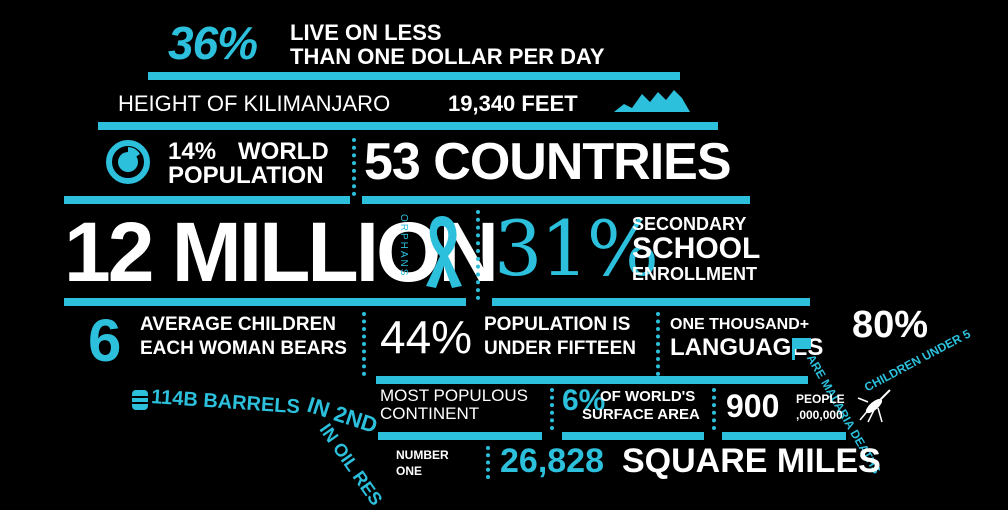 This screenshot has height=510, width=1008. I want to click on school-value: 31%, so click(576, 248).